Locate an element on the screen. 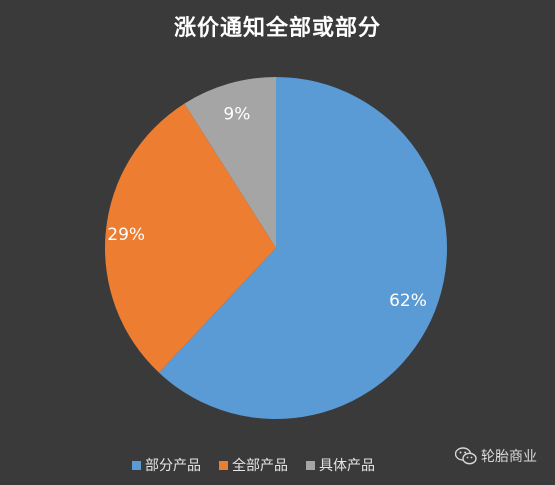 Image resolution: width=555 pixels, height=485 pixels. chart-title: 涨价通知全部或部分 is located at coordinates (277, 28).